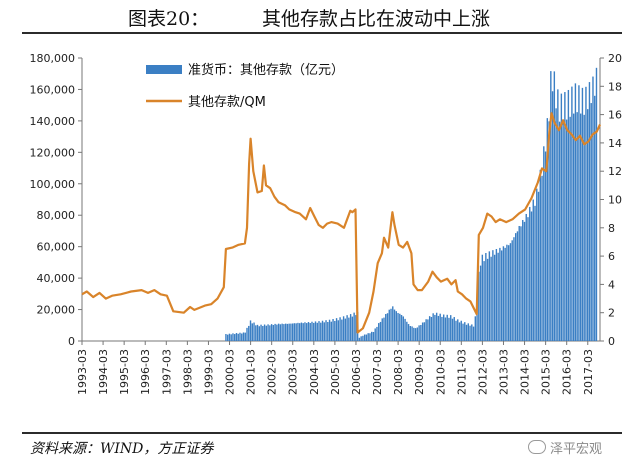  I want to click on wechat-icon, so click(537, 447).